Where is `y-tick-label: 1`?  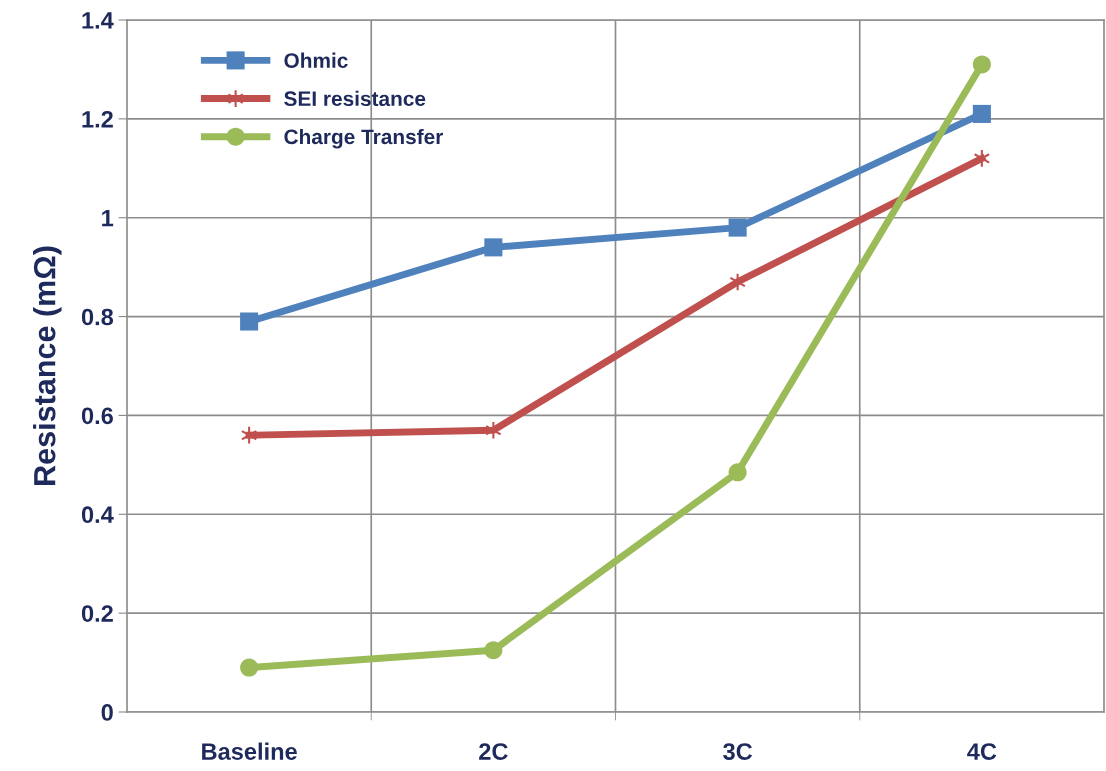
y-tick-label: 1 is located at coordinates (108, 218).